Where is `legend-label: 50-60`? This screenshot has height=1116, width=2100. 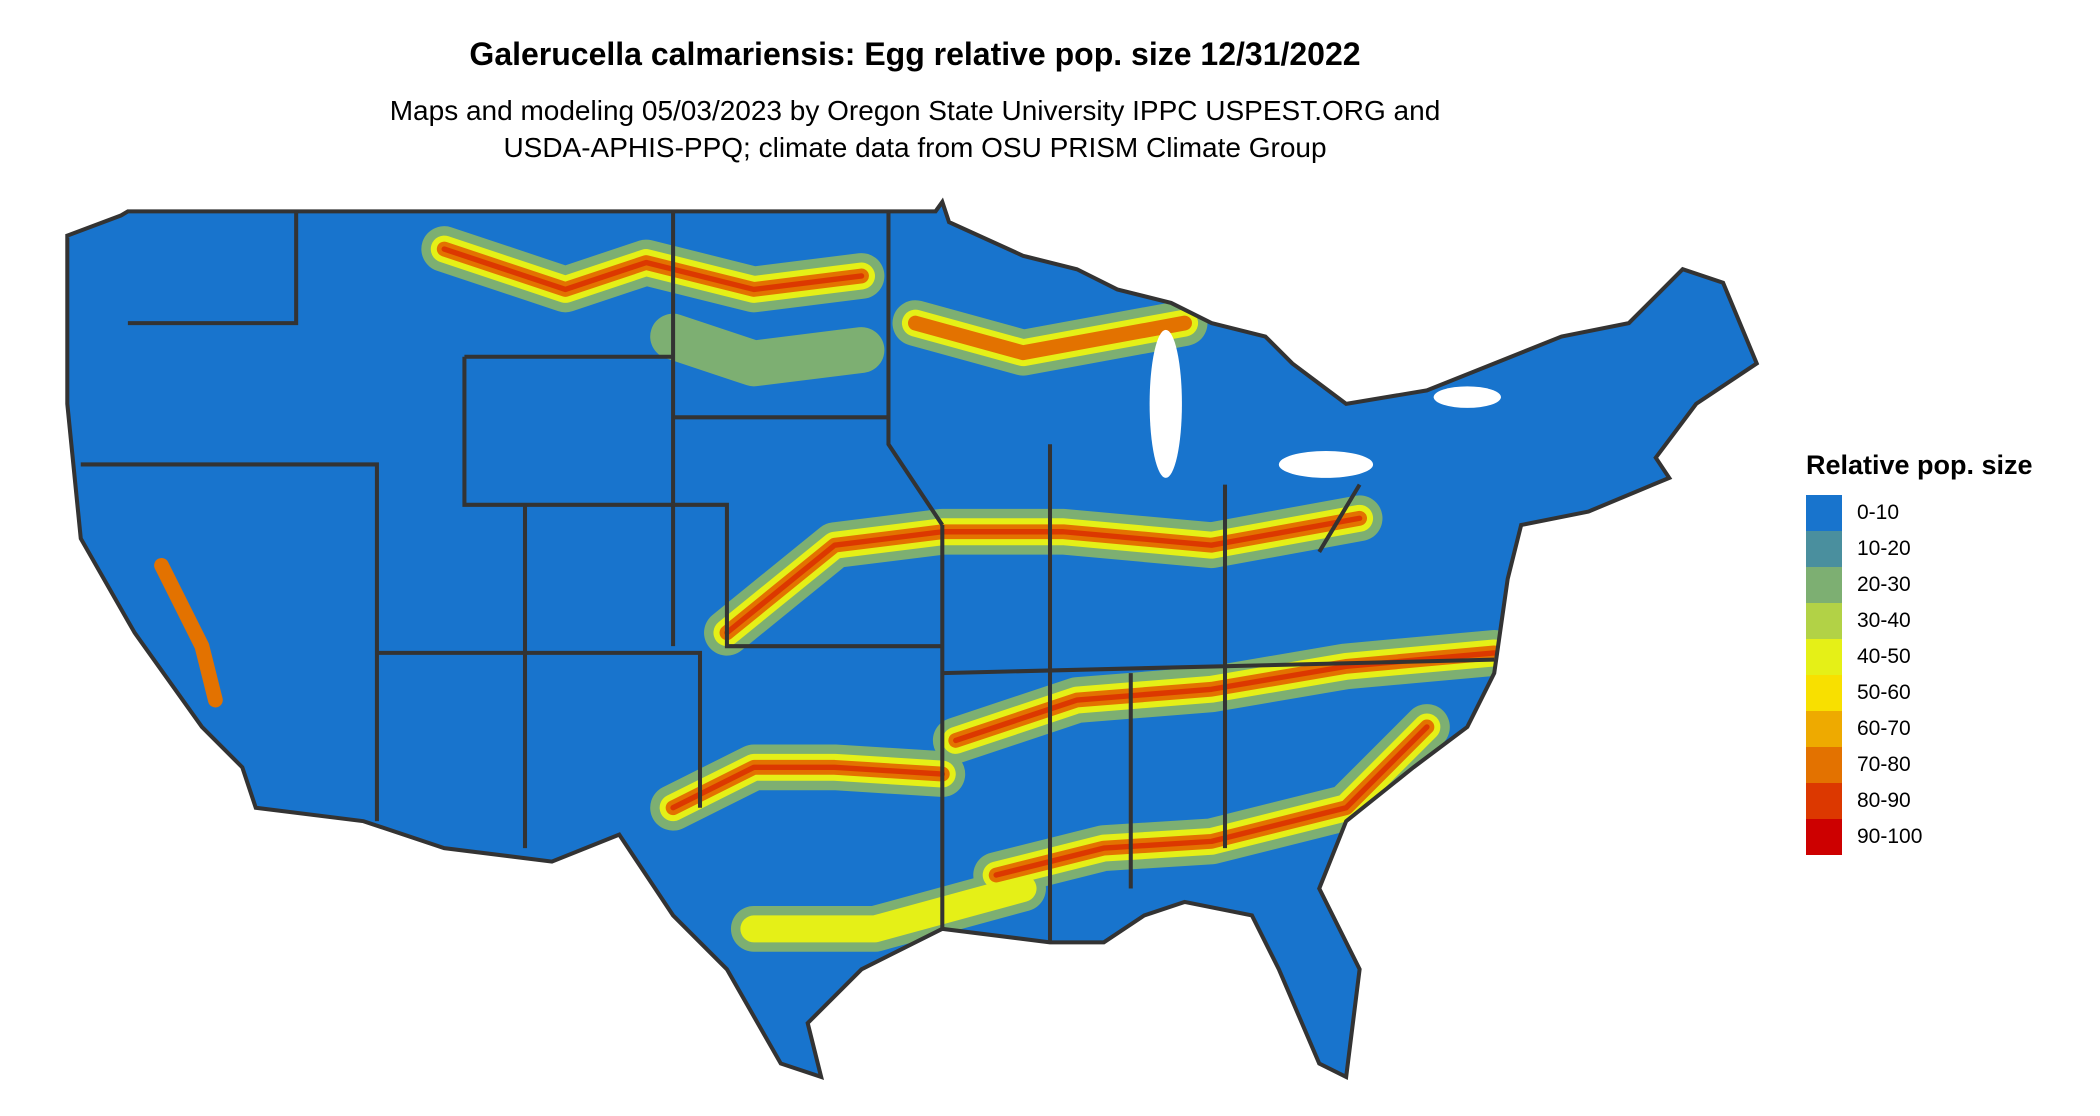
legend-label: 50-60 is located at coordinates (1884, 692).